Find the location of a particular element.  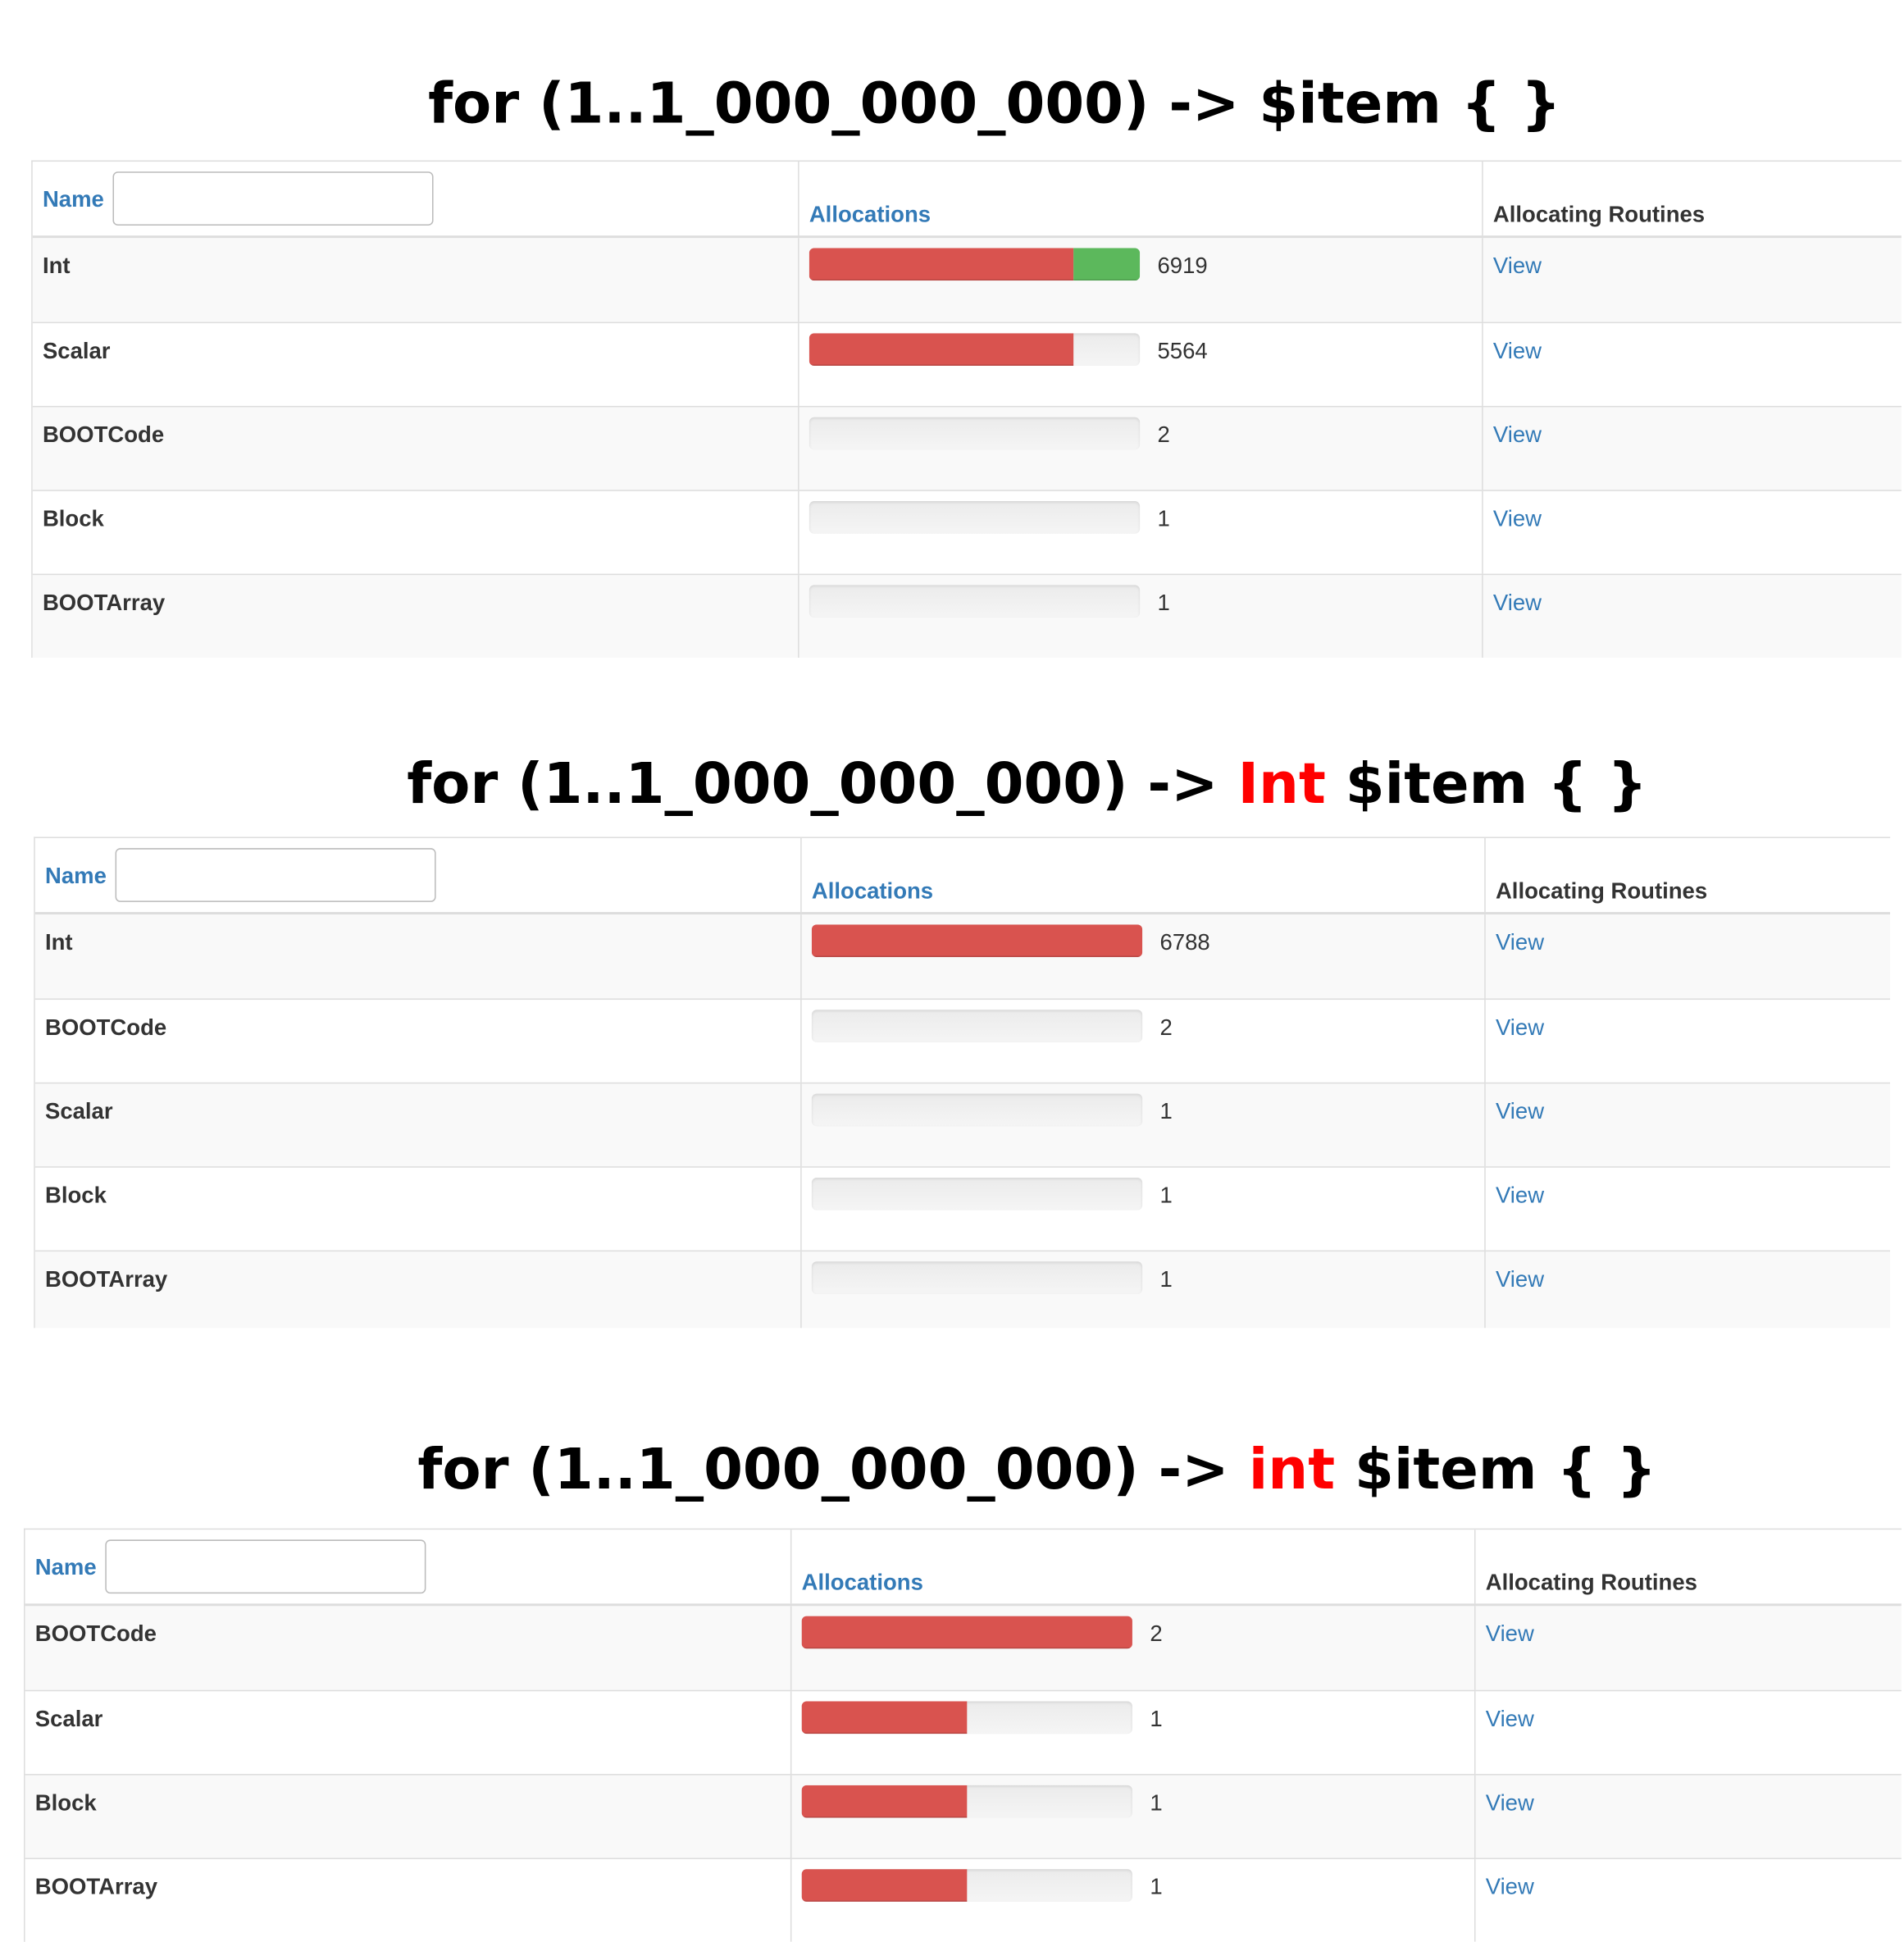

allocations-cell: 5564 is located at coordinates (1140, 364).